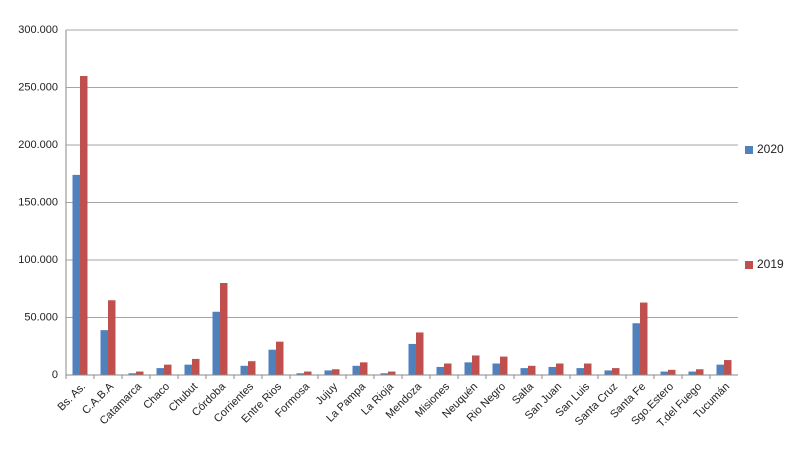  I want to click on y-tick-label: 200.000, so click(38, 145).